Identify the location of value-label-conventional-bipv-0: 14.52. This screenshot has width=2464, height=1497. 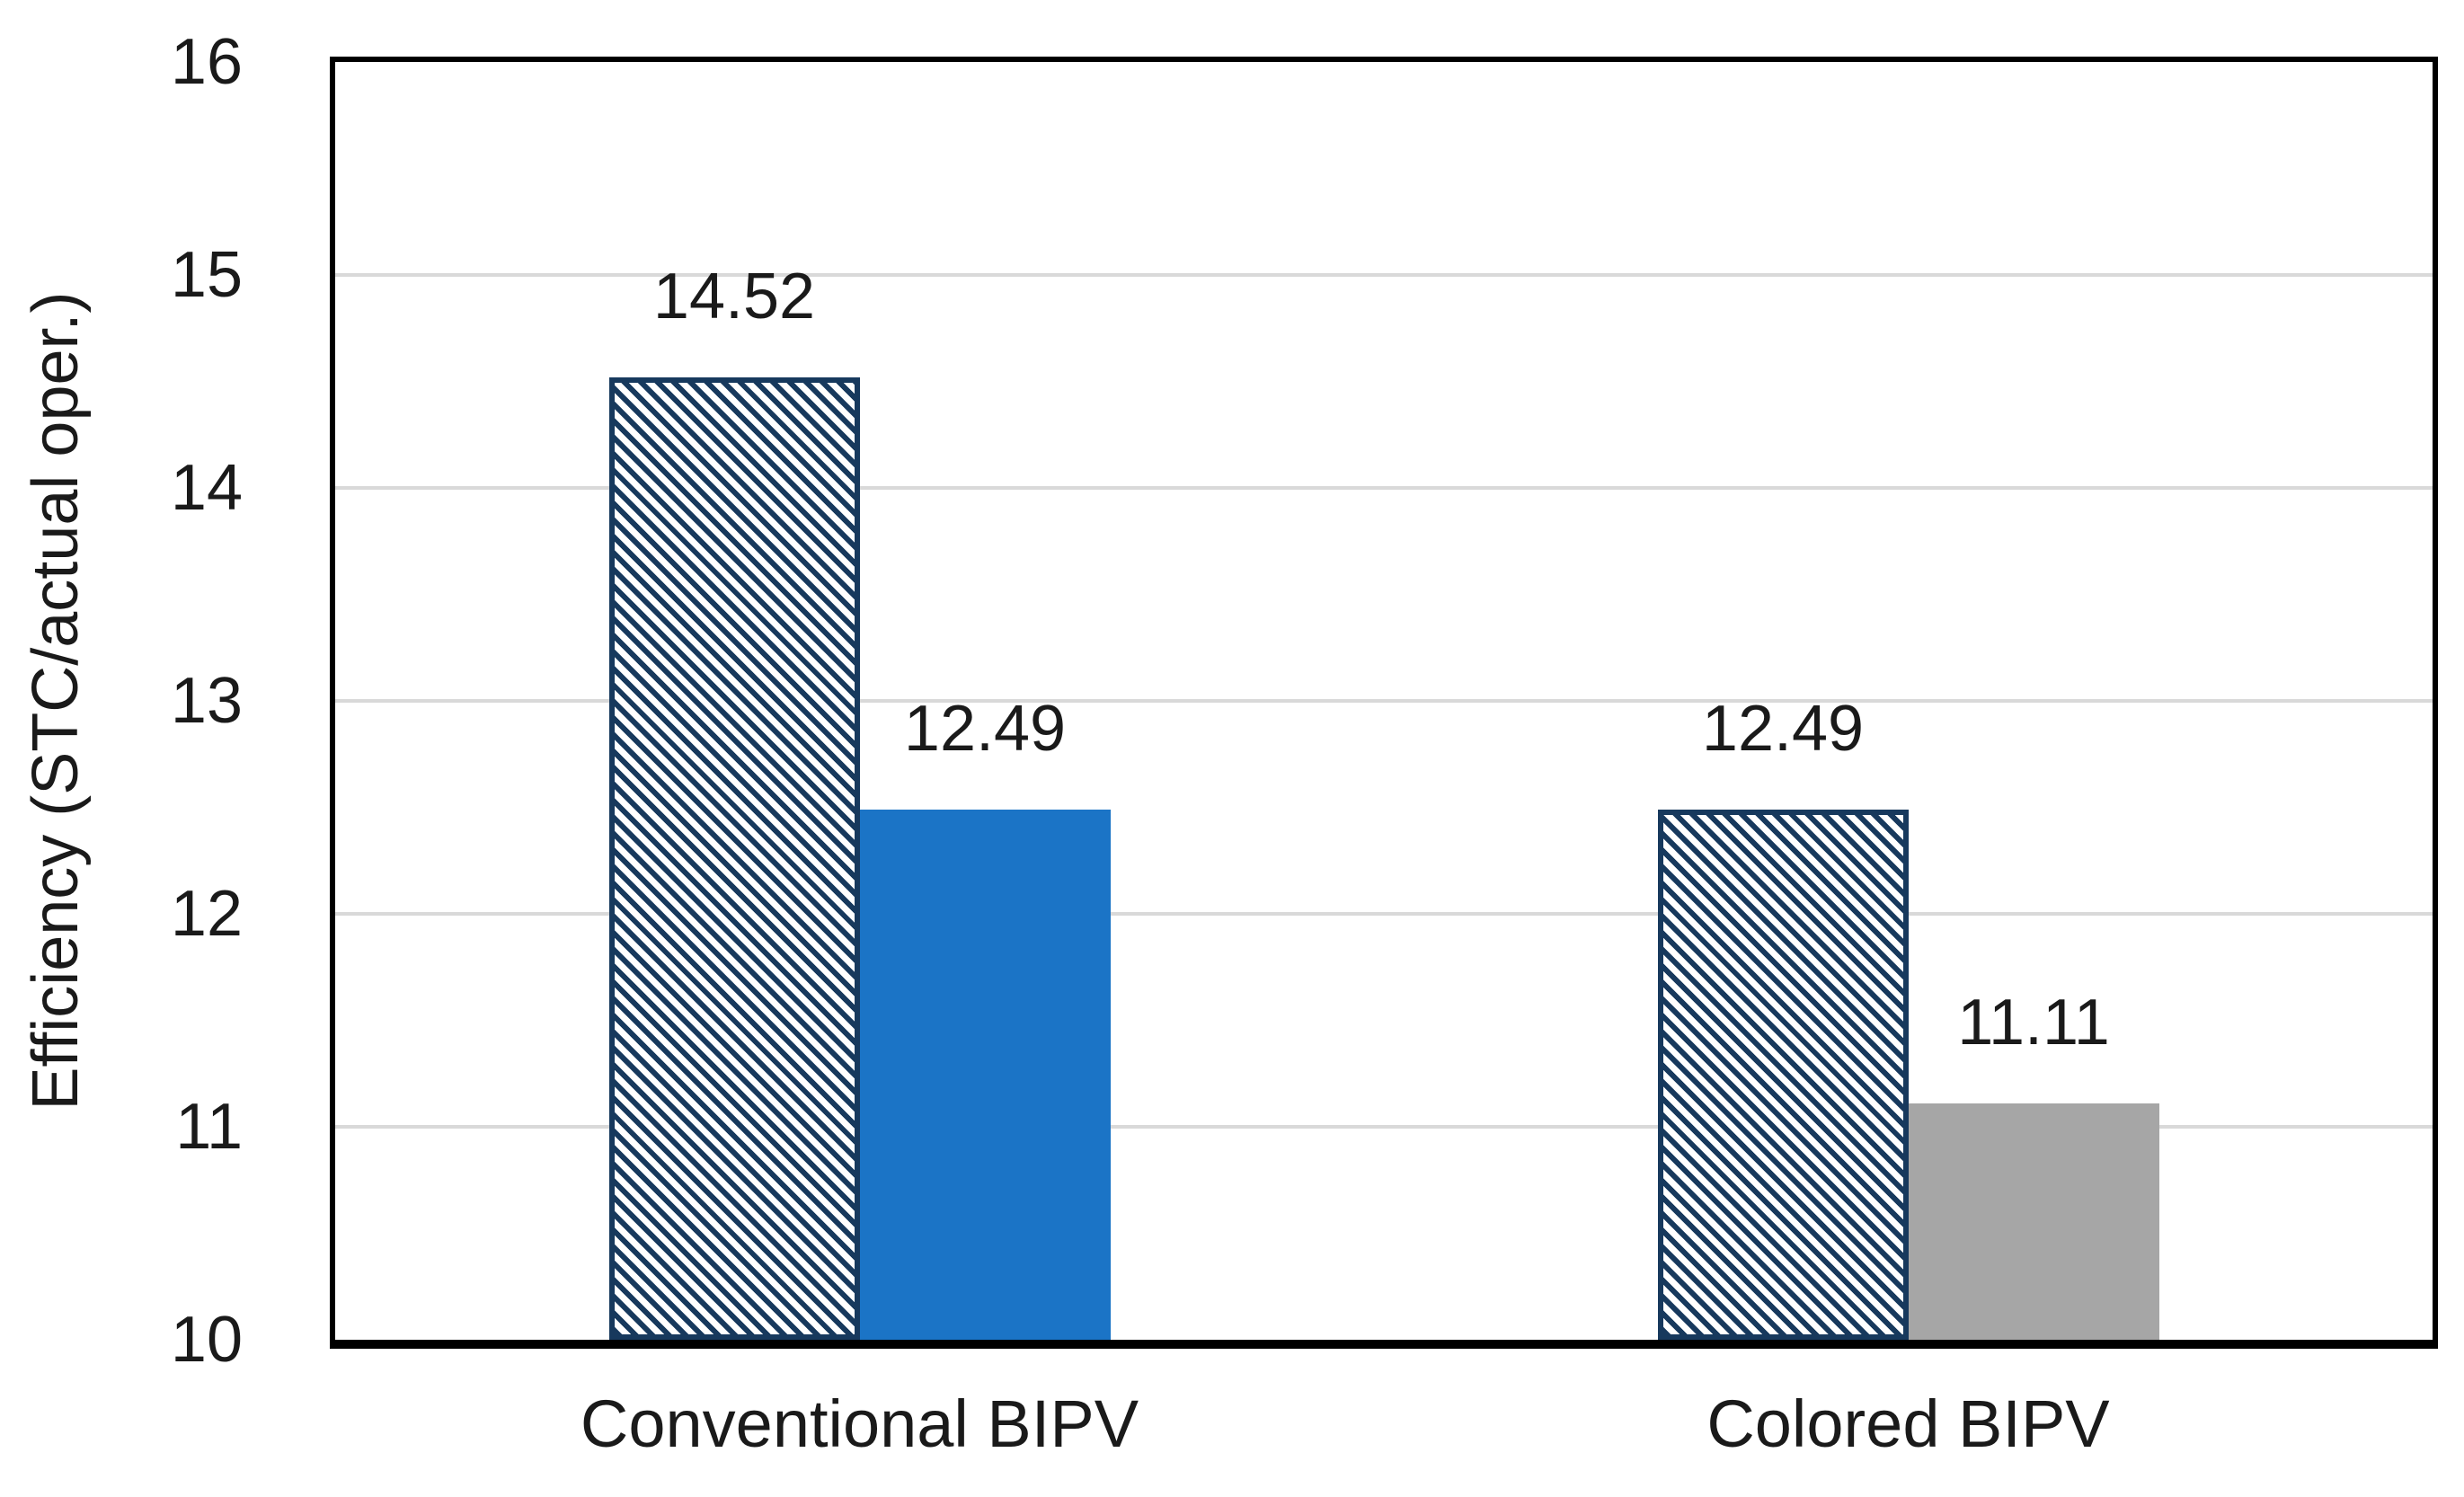
(734, 296).